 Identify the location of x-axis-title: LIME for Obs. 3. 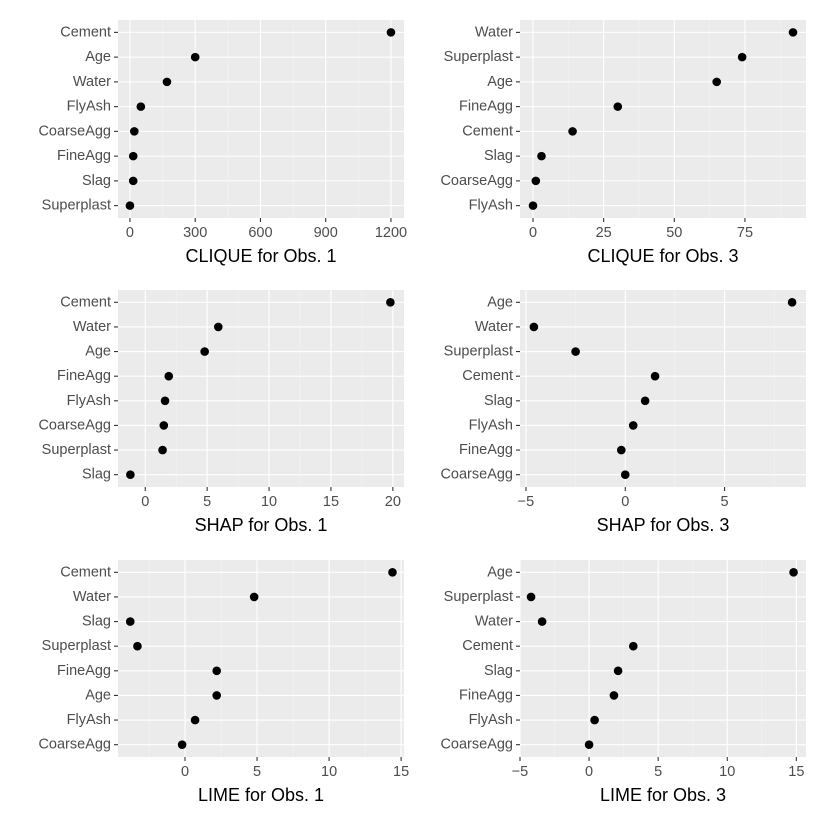
(663, 795).